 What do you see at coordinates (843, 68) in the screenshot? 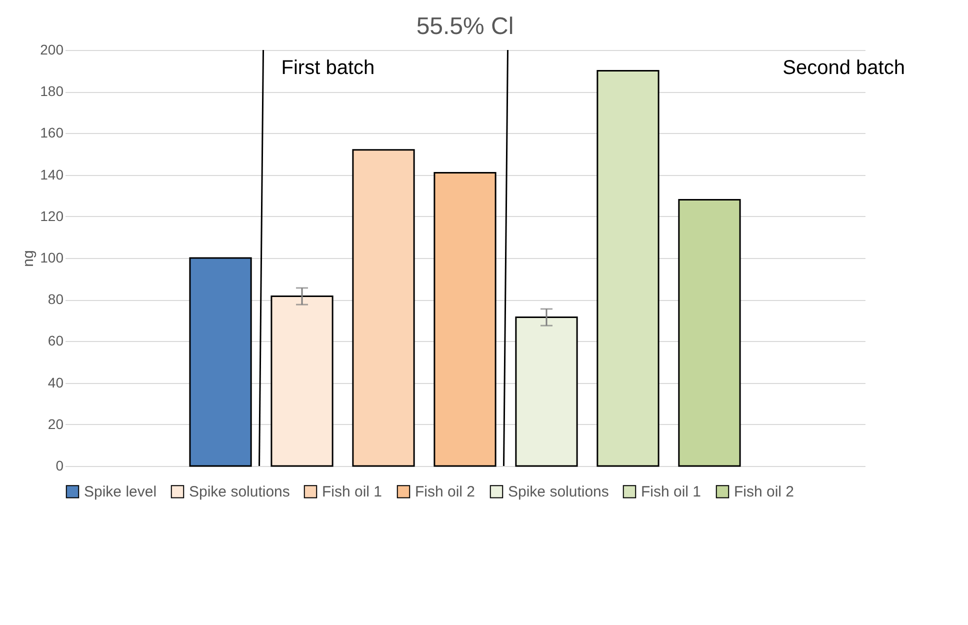
I see `annotation: Second batch` at bounding box center [843, 68].